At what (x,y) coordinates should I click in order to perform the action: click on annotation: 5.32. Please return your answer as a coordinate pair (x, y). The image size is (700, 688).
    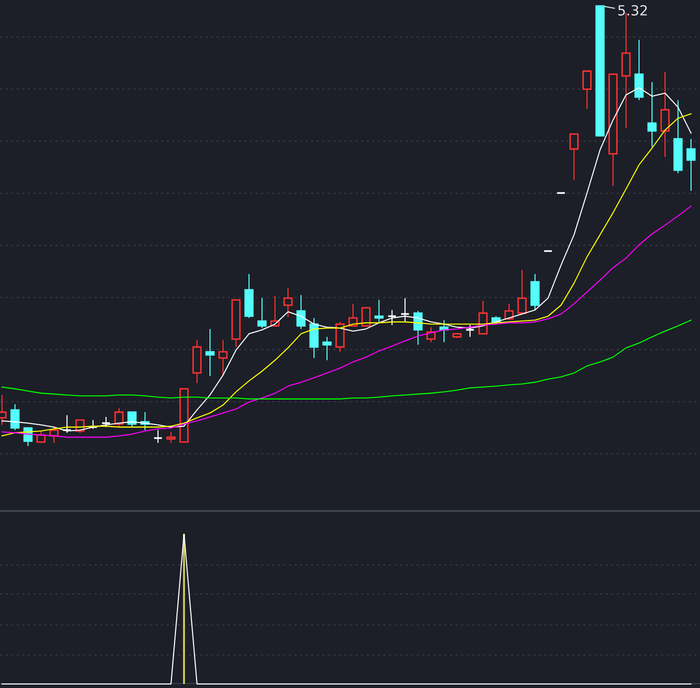
    Looking at the image, I should click on (632, 10).